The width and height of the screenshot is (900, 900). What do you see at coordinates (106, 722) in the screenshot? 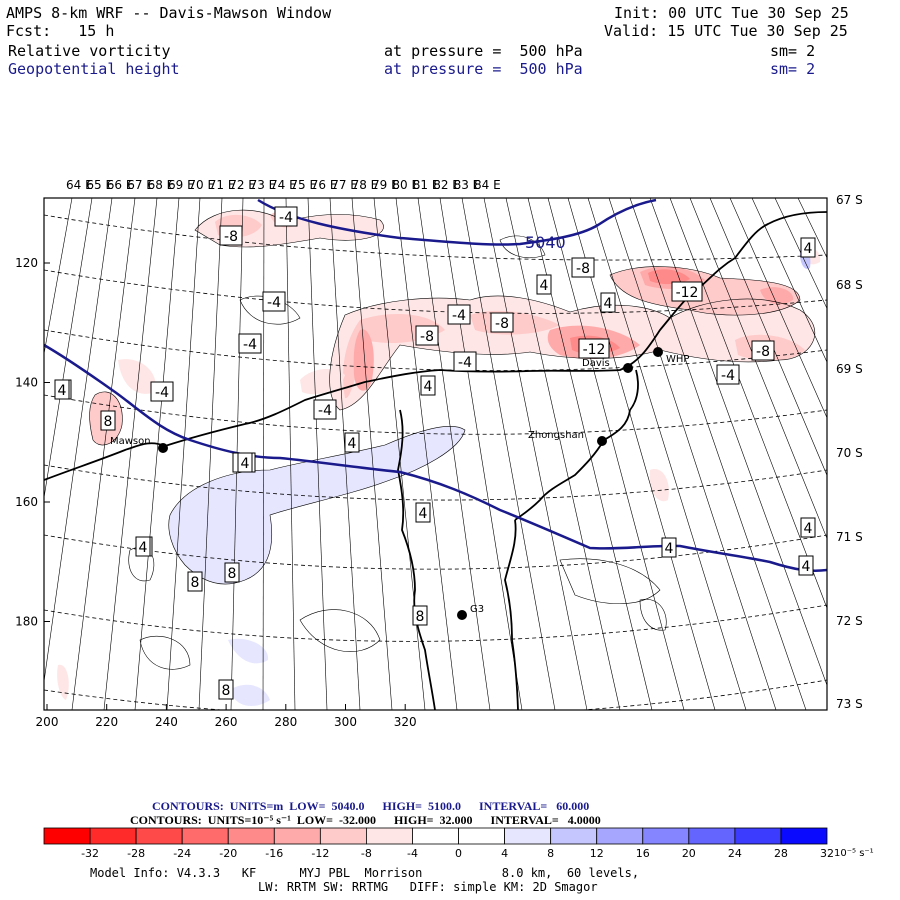
I see `x-tick-label: 220` at bounding box center [106, 722].